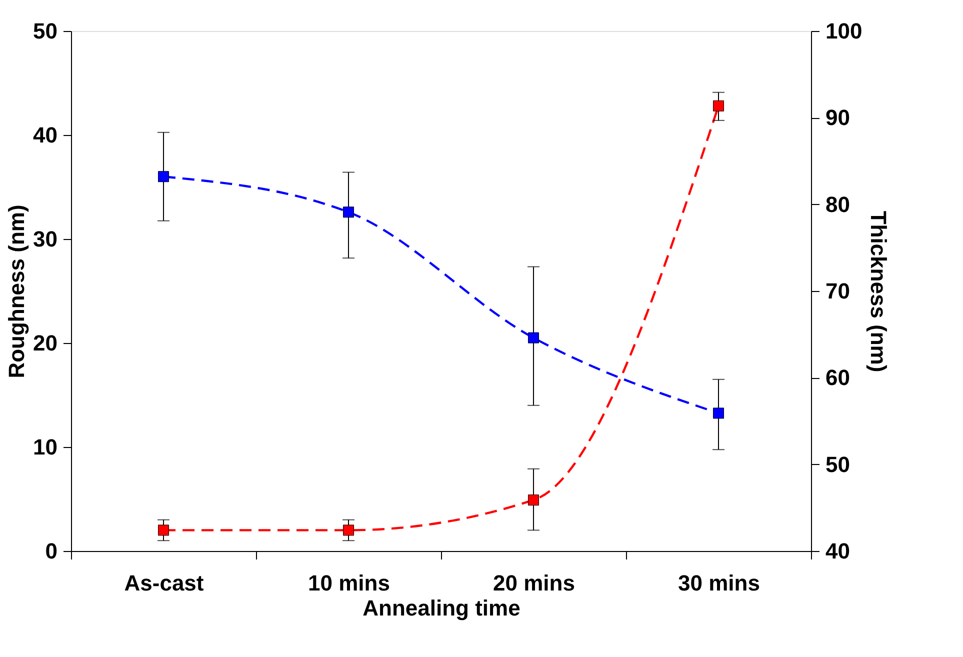 This screenshot has width=963, height=657. I want to click on y2-tick-label: 60, so click(838, 377).